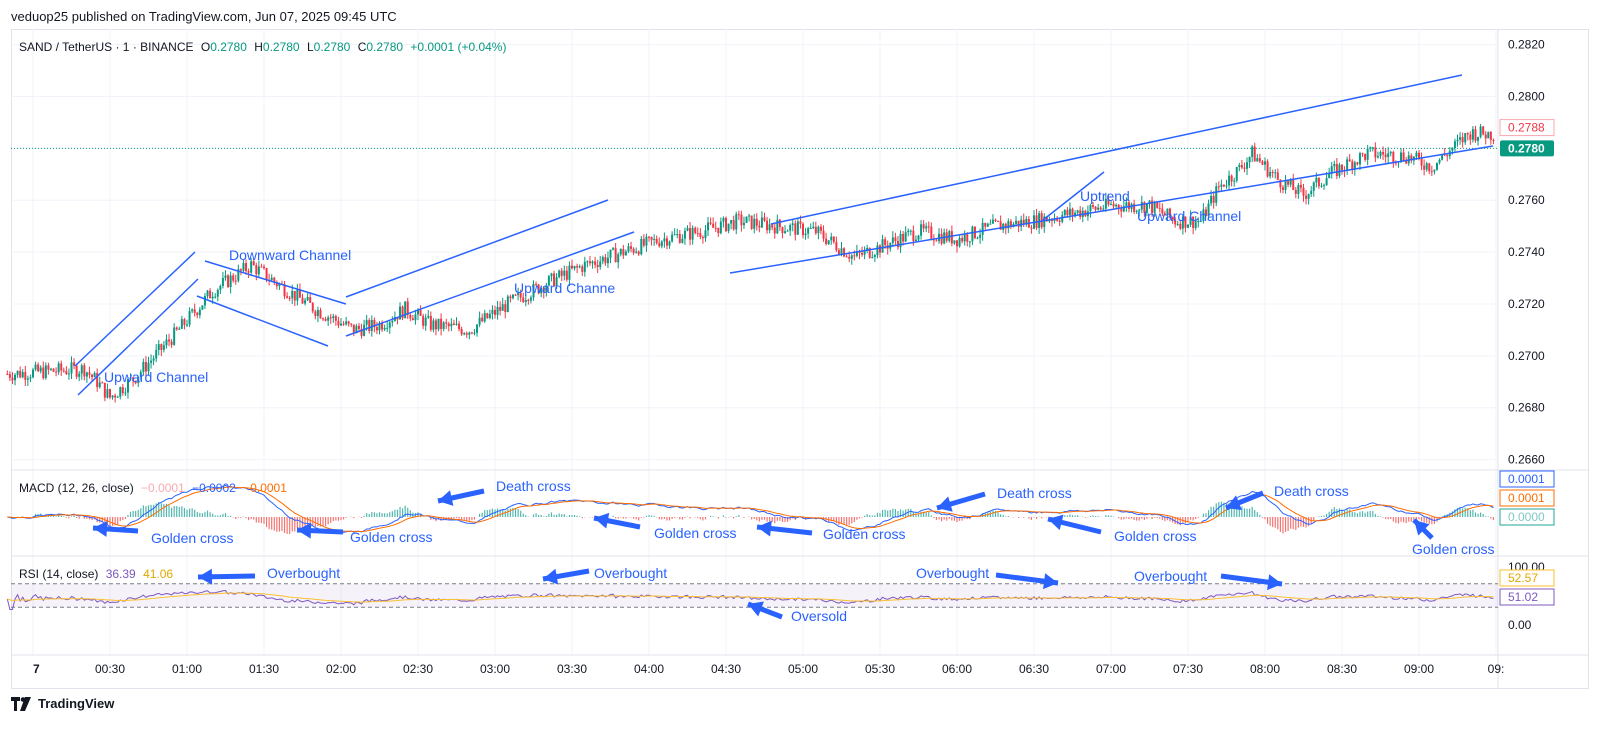  What do you see at coordinates (1527, 479) in the screenshot?
I see `macd-scale-tag` at bounding box center [1527, 479].